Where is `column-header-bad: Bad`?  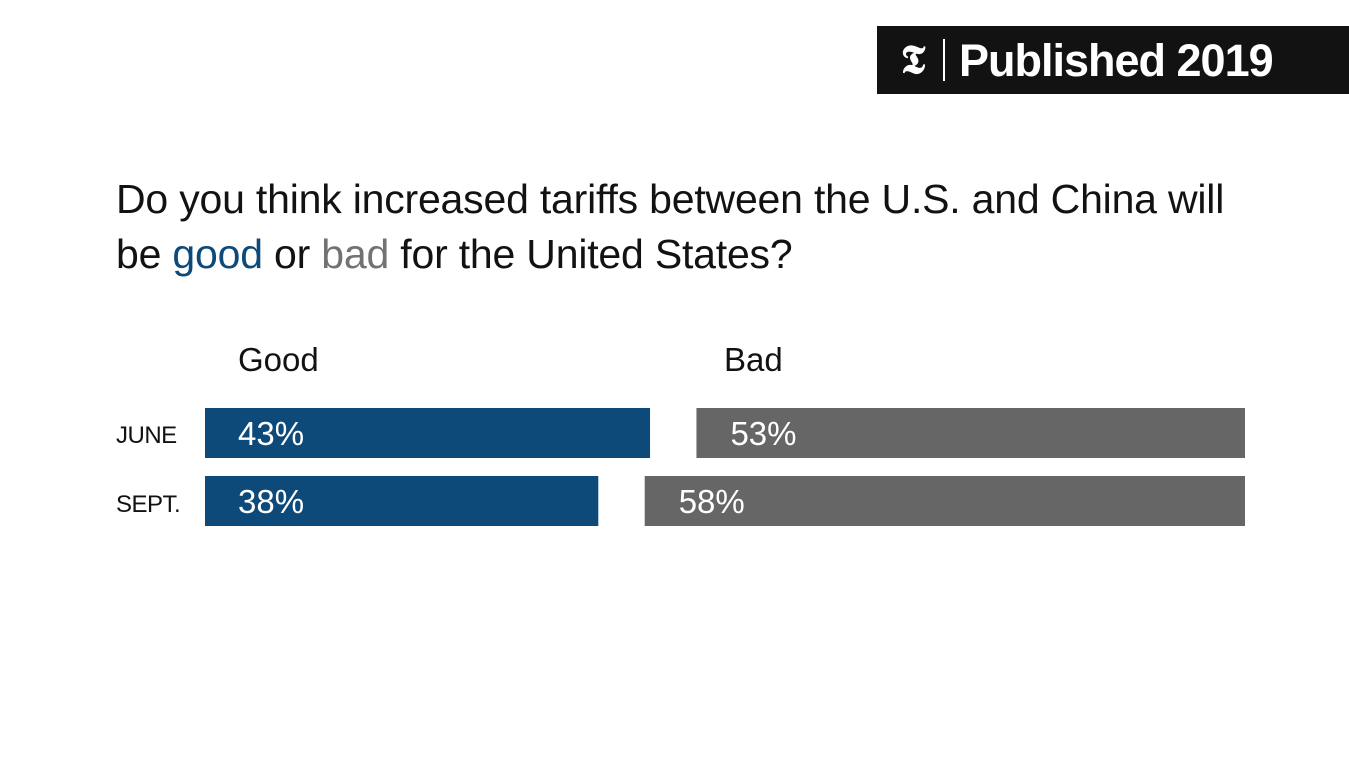
column-header-bad: Bad is located at coordinates (753, 359).